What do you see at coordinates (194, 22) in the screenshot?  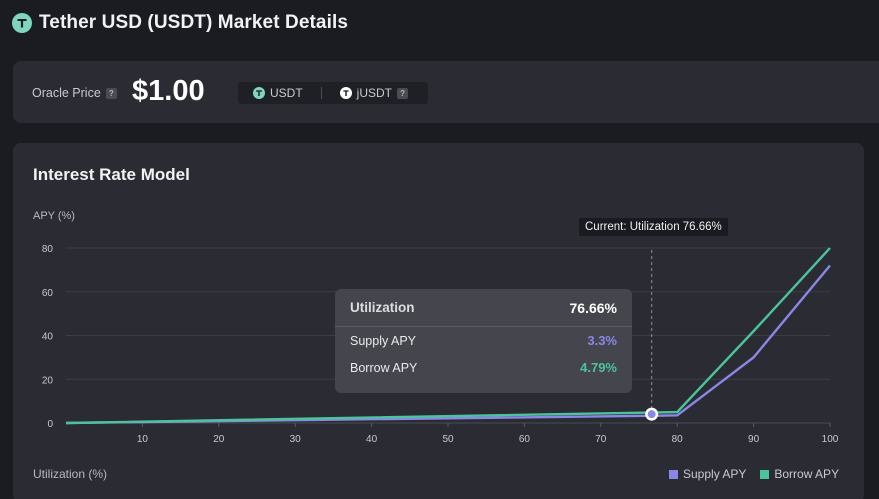 I see `page-title: Tether USD (USDT) Market Details` at bounding box center [194, 22].